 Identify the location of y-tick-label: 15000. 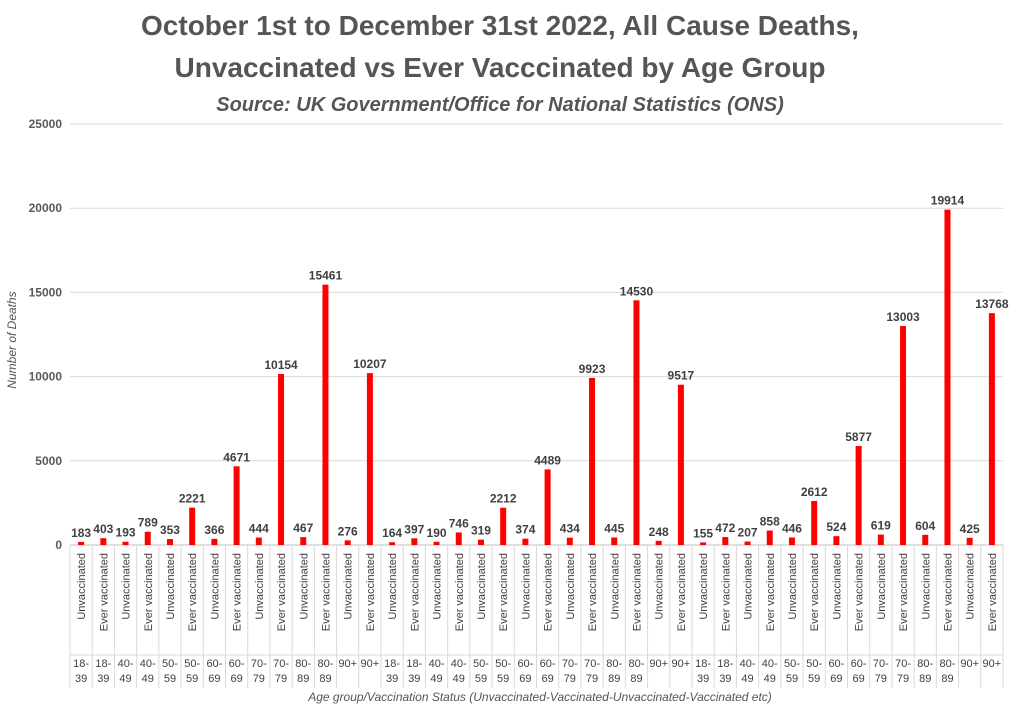
(46, 292).